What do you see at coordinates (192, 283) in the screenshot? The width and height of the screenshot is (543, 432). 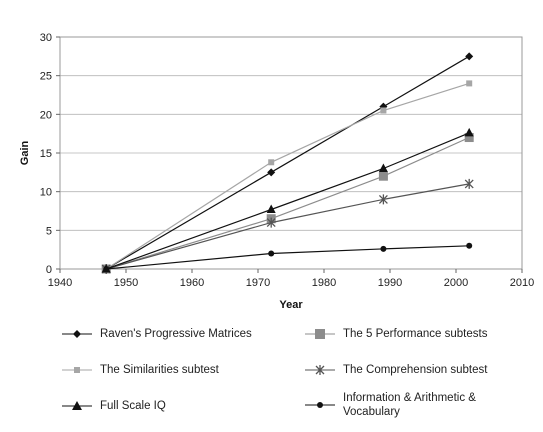 I see `x-tick-label: 1960` at bounding box center [192, 283].